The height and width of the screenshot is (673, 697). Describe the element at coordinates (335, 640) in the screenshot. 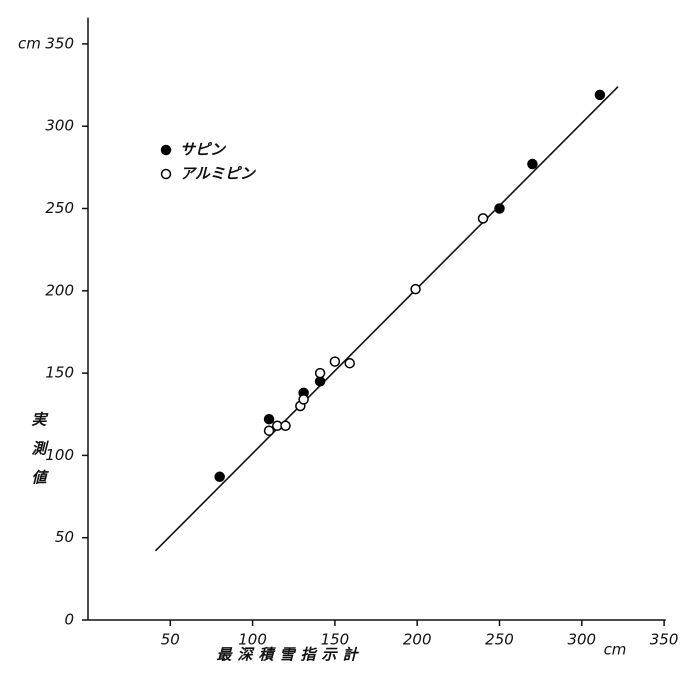

I see `x-tick-label: 150` at that location.